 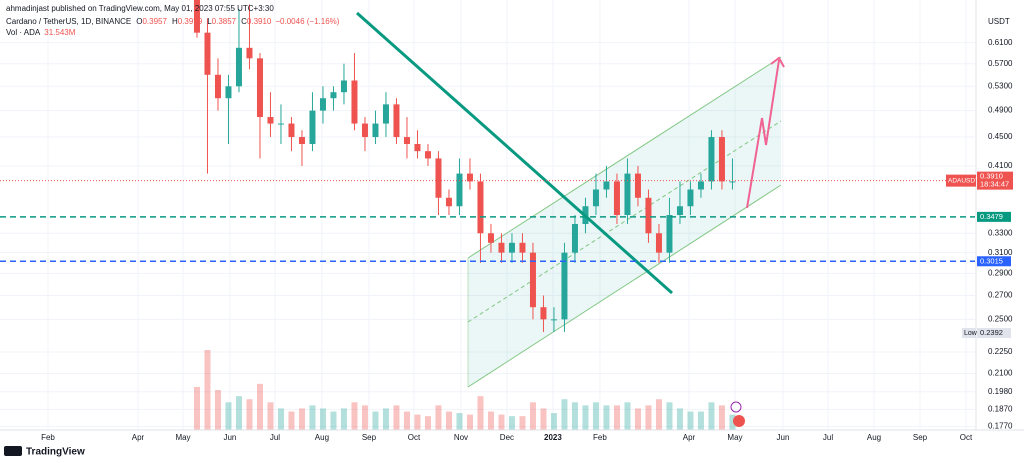 What do you see at coordinates (999, 21) in the screenshot?
I see `currency: USDT` at bounding box center [999, 21].